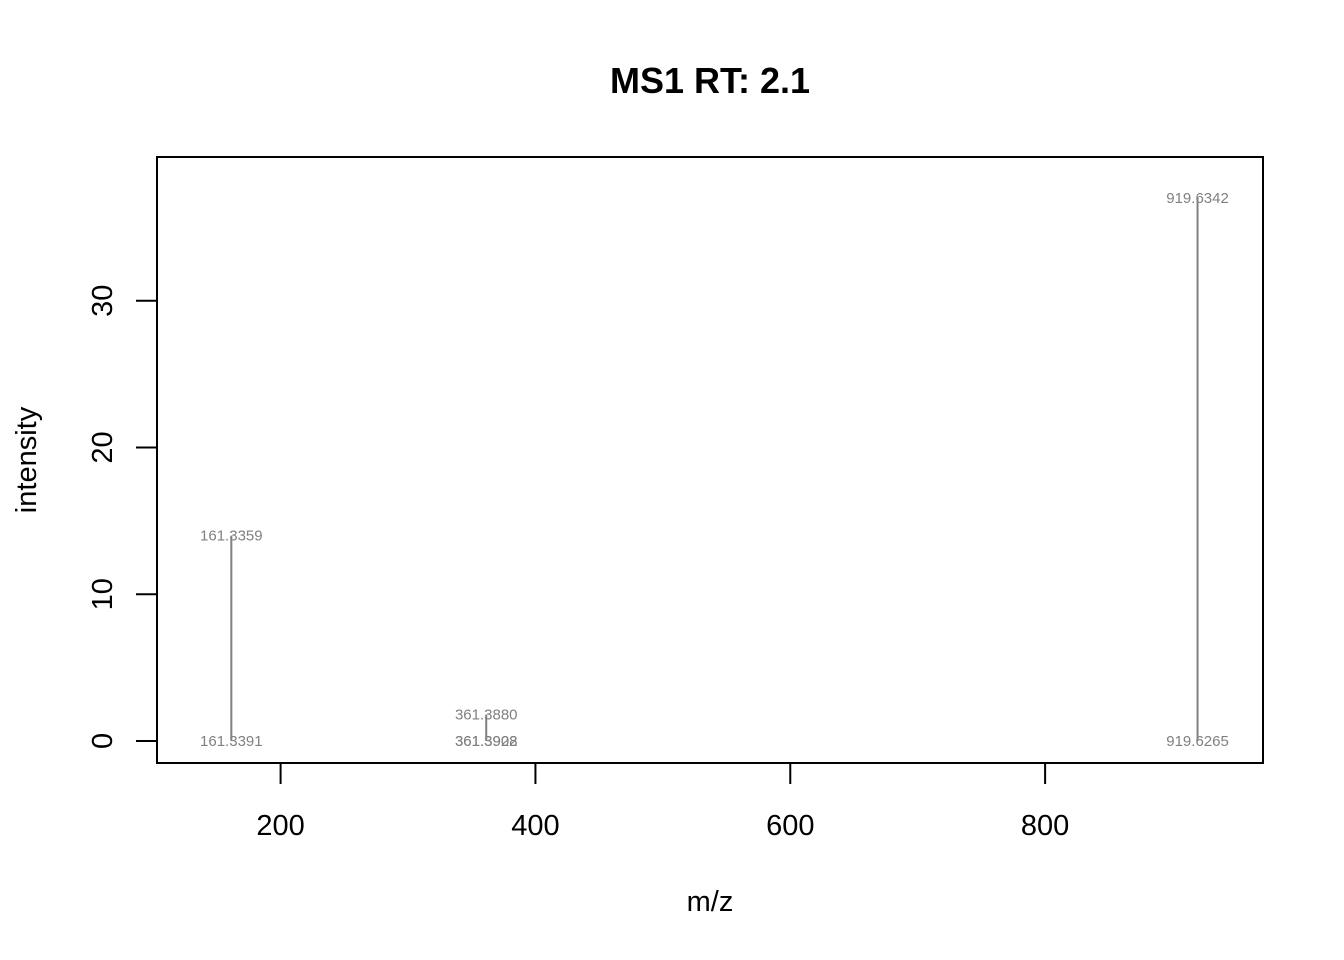 The height and width of the screenshot is (960, 1344). I want to click on x-tick-label: 400, so click(535, 826).